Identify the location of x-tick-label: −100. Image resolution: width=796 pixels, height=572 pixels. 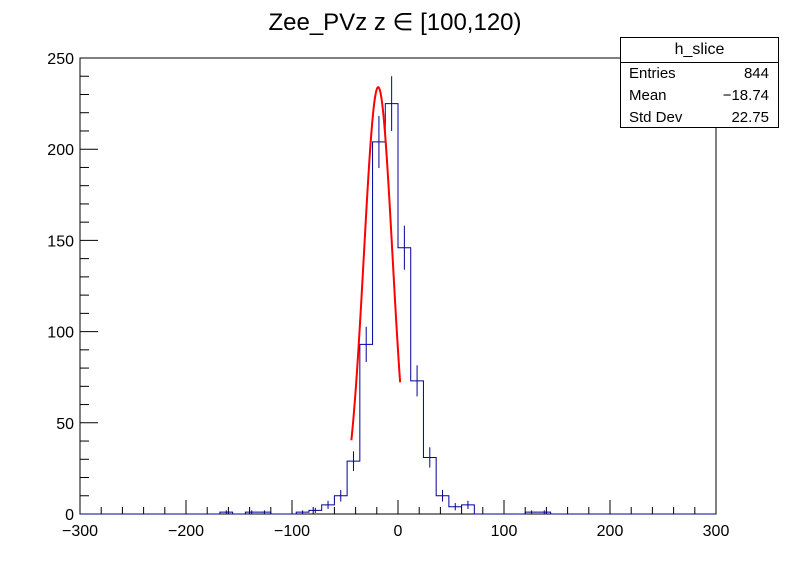
(292, 531).